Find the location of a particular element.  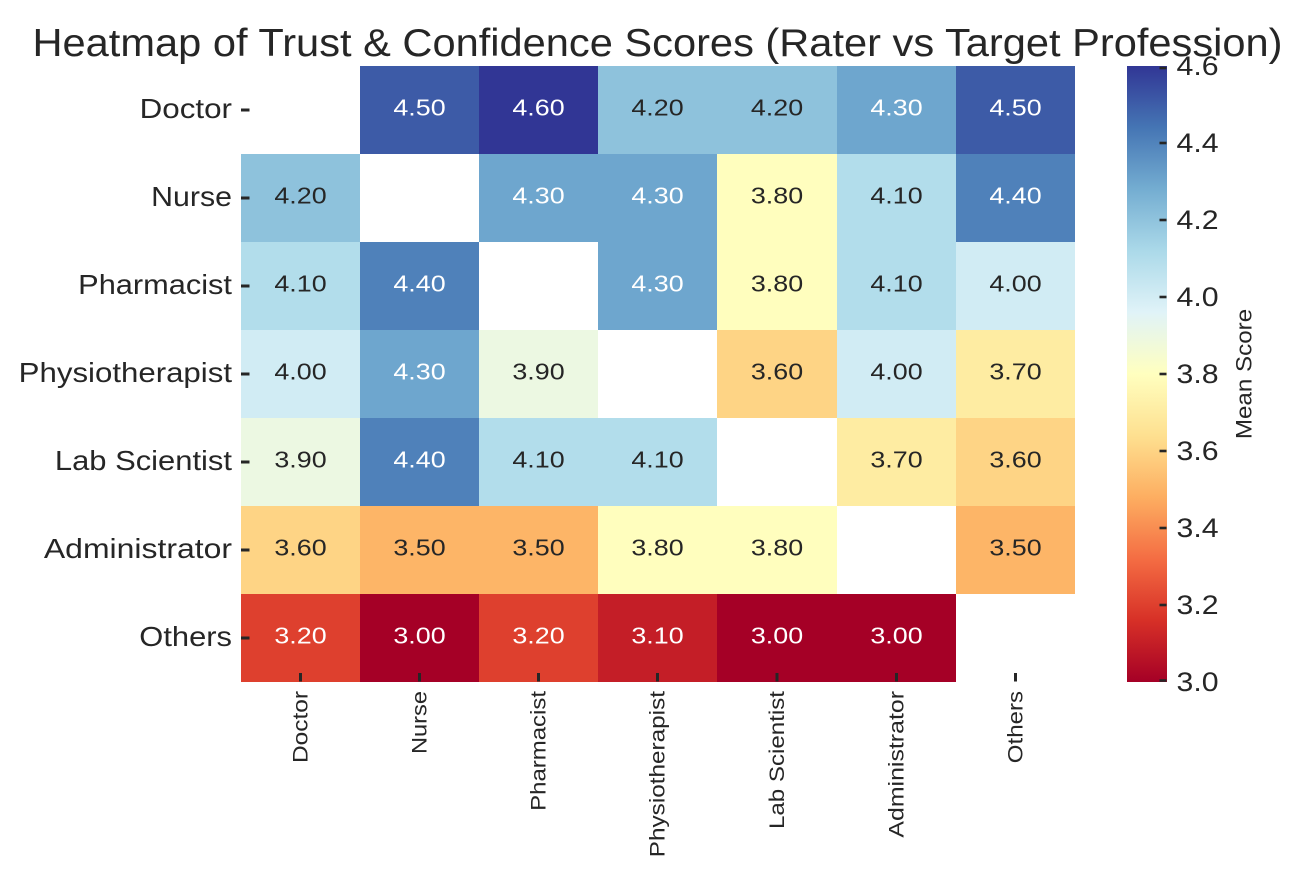

svg-text: 3.6 is located at coordinates (1198, 451).